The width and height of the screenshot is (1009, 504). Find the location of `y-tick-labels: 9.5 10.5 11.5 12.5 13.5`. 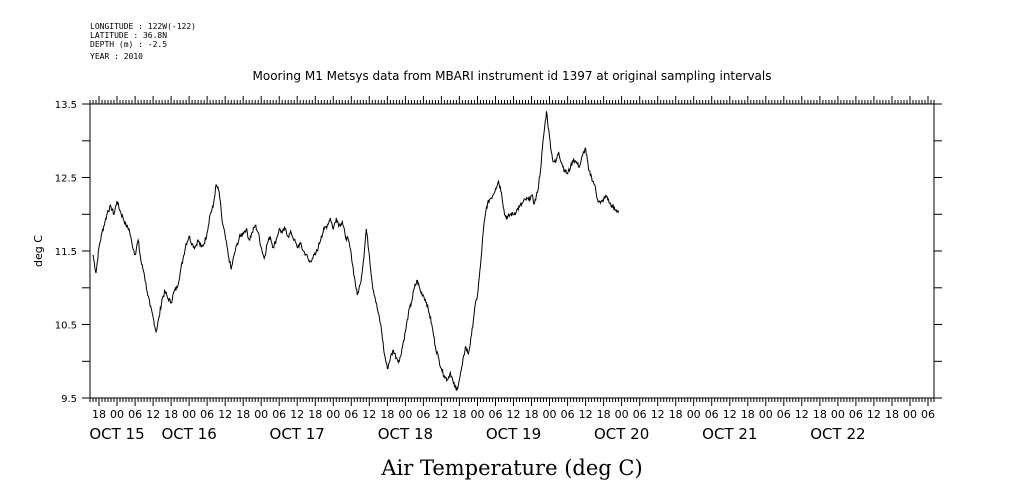

y-tick-labels: 9.5 10.5 11.5 12.5 13.5 is located at coordinates (66, 252).